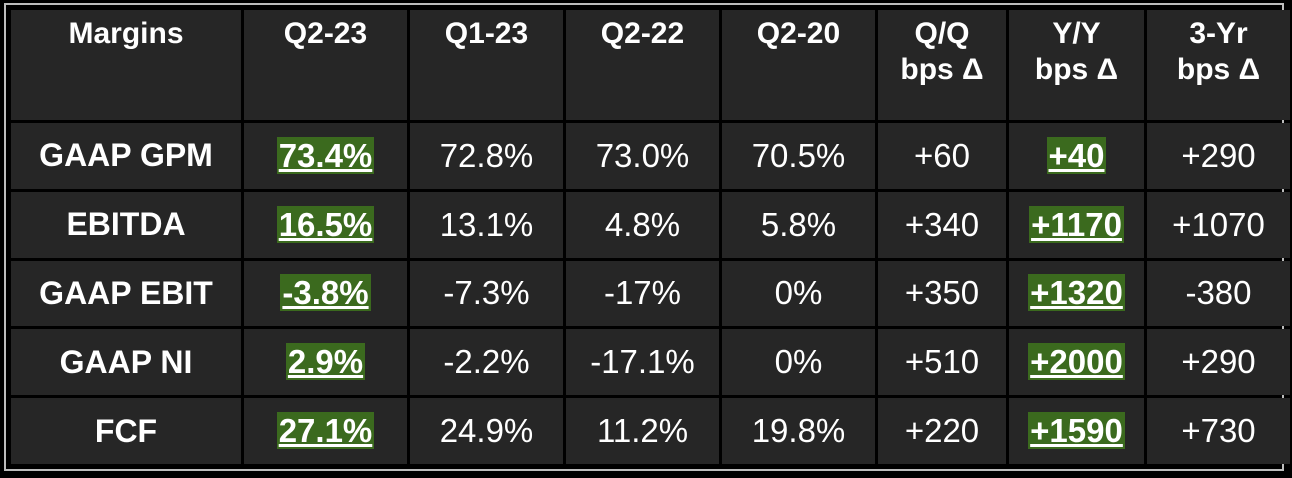  What do you see at coordinates (1218, 431) in the screenshot?
I see `data-cell: +730` at bounding box center [1218, 431].